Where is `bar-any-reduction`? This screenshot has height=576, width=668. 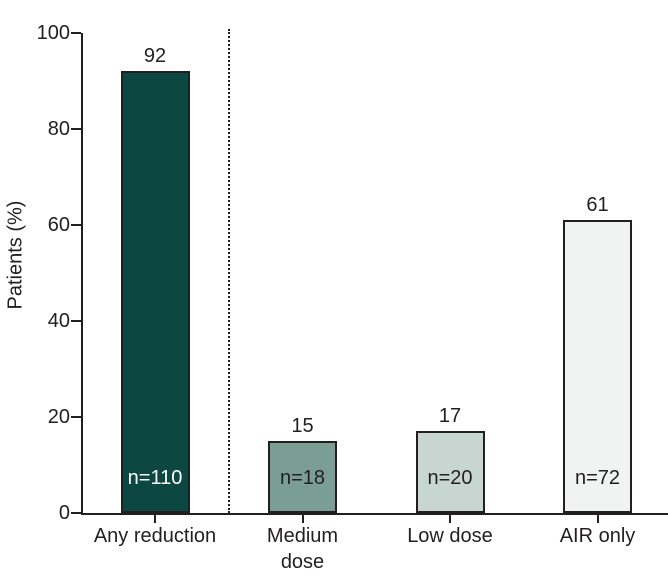 bar-any-reduction is located at coordinates (155, 292).